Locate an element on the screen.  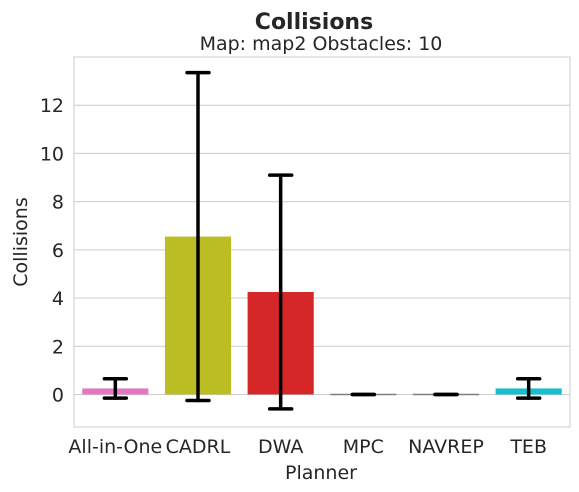
y-tick-labels: 0 2 4 6 8 10 12 is located at coordinates (52, 250).